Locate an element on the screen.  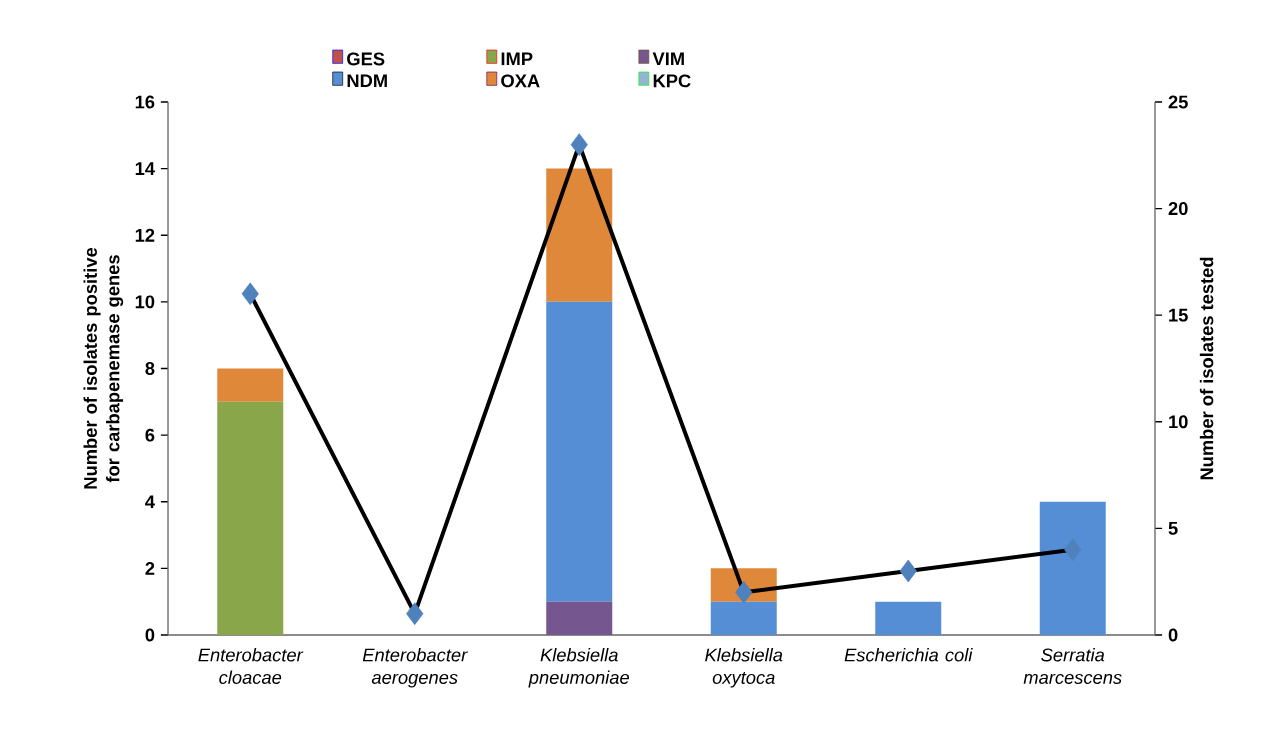
legend-label: VIM is located at coordinates (668, 59).